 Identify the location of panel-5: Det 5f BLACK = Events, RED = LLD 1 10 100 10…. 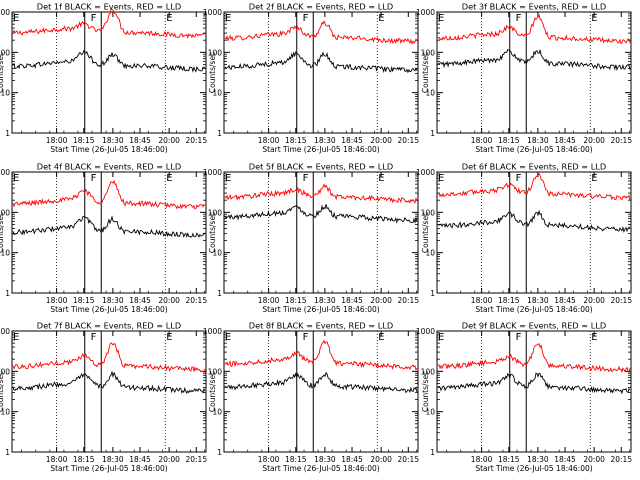
(311, 238).